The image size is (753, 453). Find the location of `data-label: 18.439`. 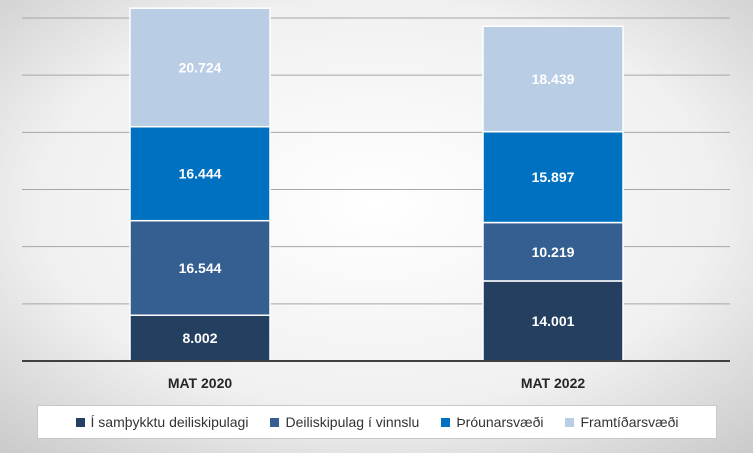

data-label: 18.439 is located at coordinates (553, 79).